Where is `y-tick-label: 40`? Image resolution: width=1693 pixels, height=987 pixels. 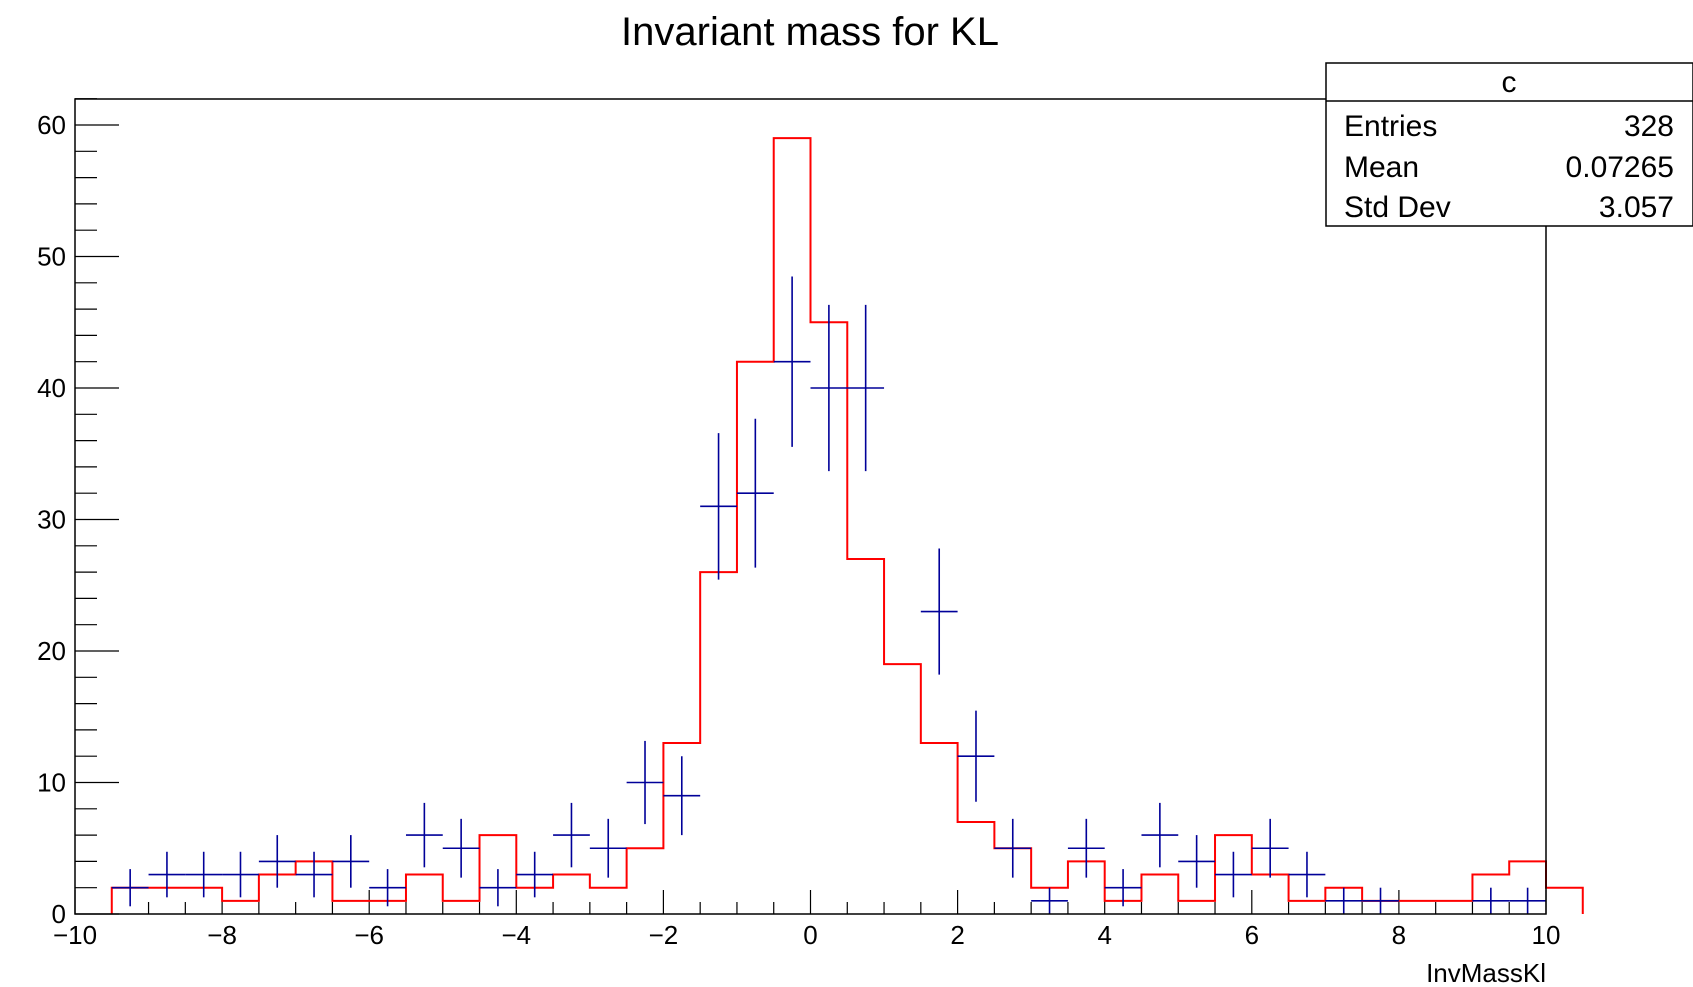
y-tick-label: 40 is located at coordinates (51, 388).